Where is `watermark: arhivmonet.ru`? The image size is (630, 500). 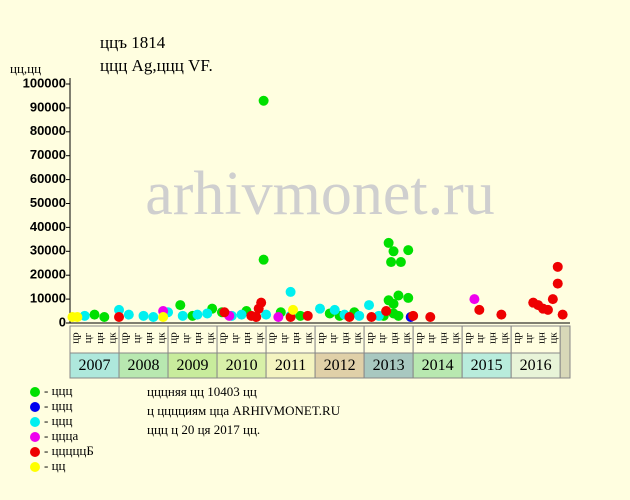
watermark: arhivmonet.ru is located at coordinates (320, 194).